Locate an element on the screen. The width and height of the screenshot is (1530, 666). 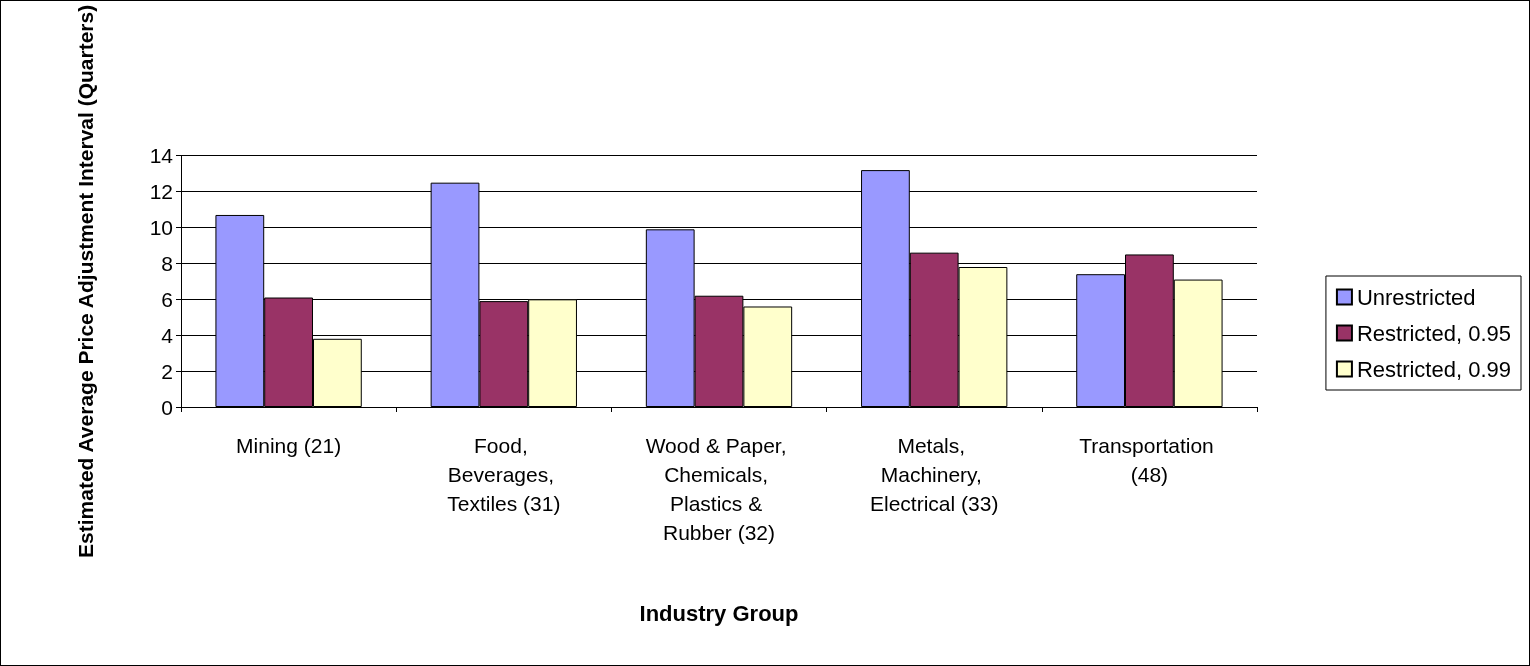
x-tick-label: Food, Beverages, Textiles (31) is located at coordinates (504, 474).